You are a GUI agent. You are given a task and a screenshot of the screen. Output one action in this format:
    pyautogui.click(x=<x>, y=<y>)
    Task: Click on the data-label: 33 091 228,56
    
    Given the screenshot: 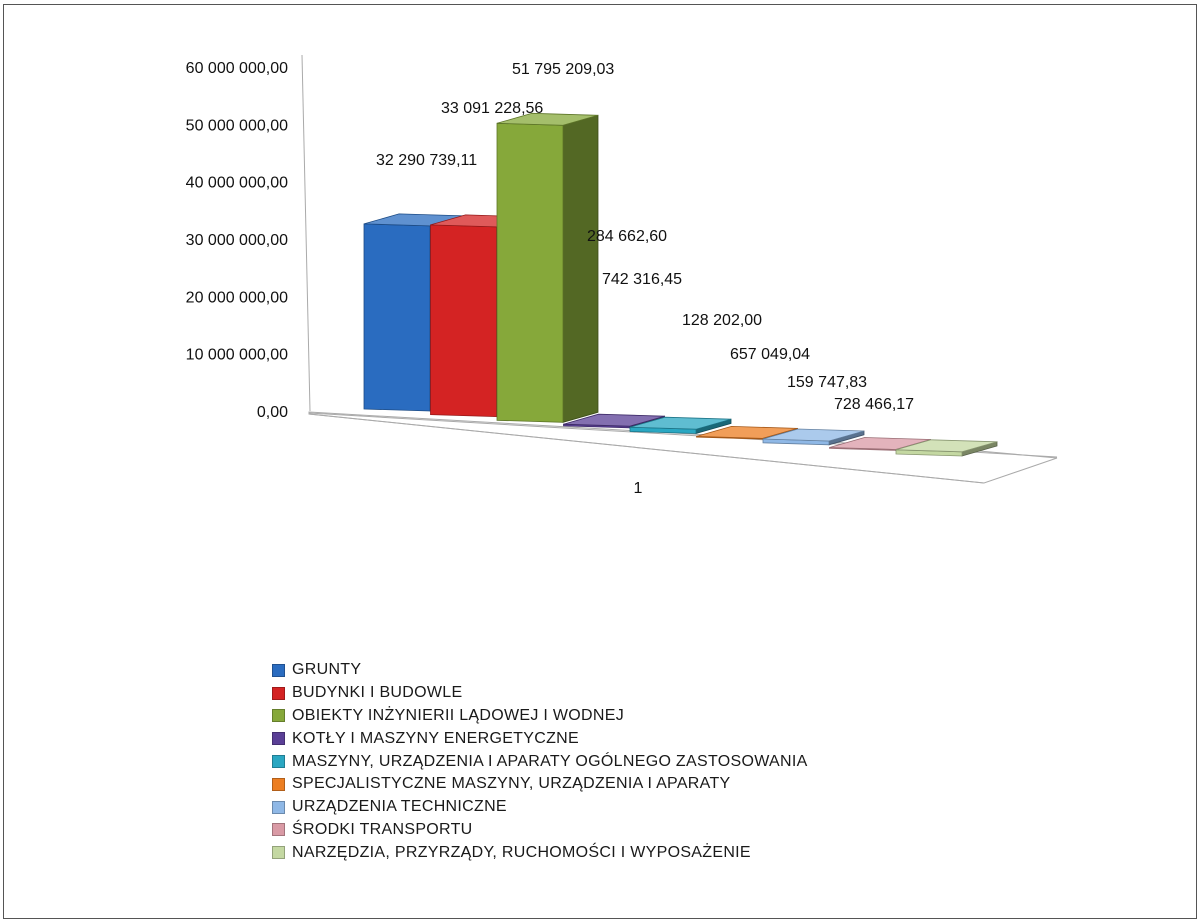 What is the action you would take?
    pyautogui.click(x=492, y=108)
    